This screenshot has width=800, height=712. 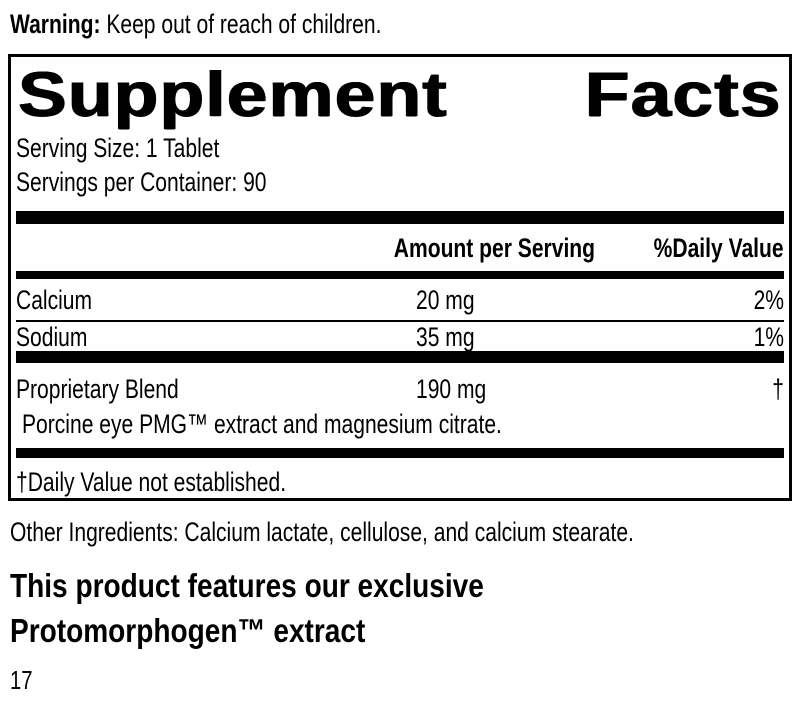 I want to click on nutrient-daily-value: 1%, so click(x=768, y=337).